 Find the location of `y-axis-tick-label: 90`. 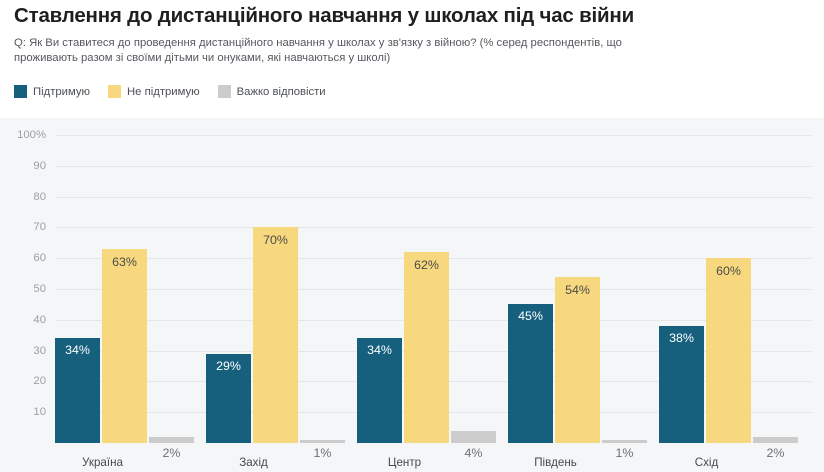

y-axis-tick-label: 90 is located at coordinates (39, 165).